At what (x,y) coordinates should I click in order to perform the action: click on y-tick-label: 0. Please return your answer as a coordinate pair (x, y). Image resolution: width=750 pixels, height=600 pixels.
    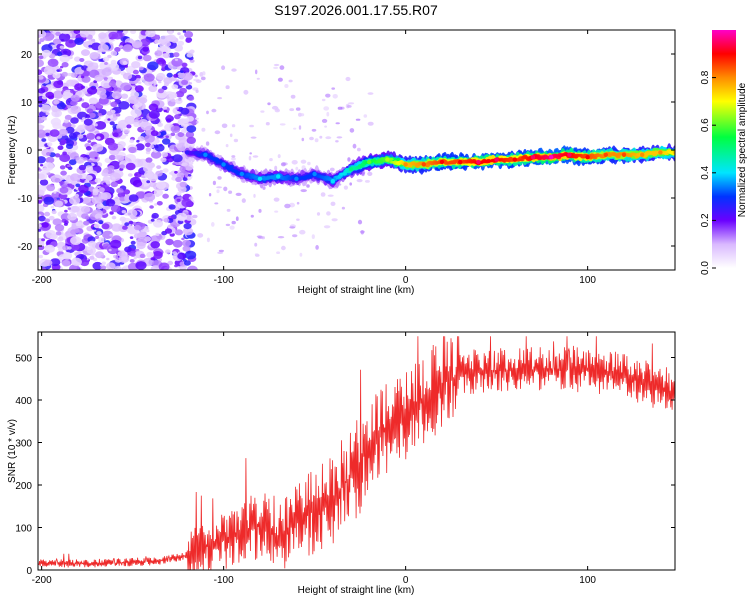
    Looking at the image, I should click on (29, 571).